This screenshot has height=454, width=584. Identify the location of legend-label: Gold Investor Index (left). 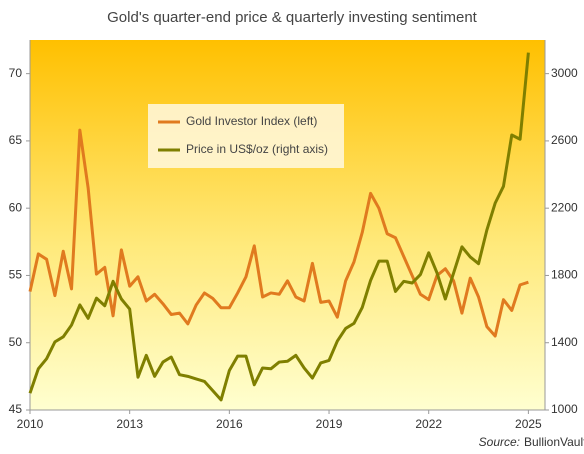
(251, 121).